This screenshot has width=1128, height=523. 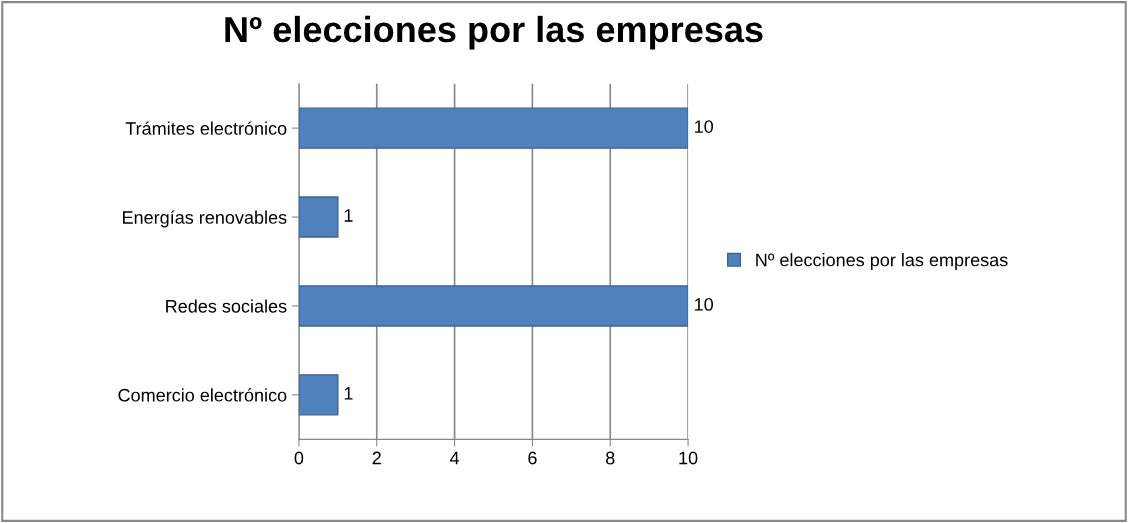 I want to click on y-tick-label: Comercio electrónico, so click(x=202, y=395).